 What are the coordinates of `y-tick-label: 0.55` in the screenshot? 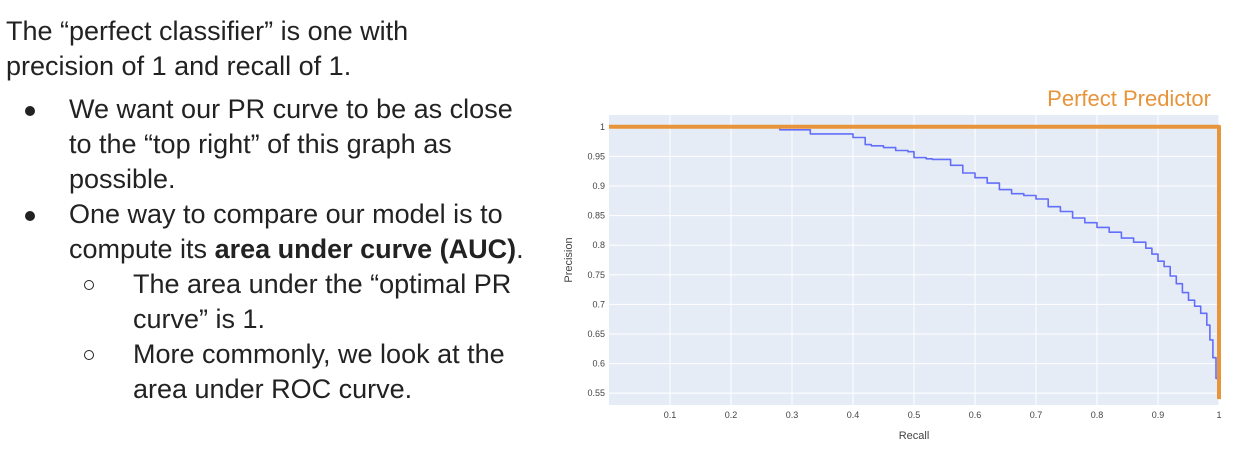 It's located at (596, 393).